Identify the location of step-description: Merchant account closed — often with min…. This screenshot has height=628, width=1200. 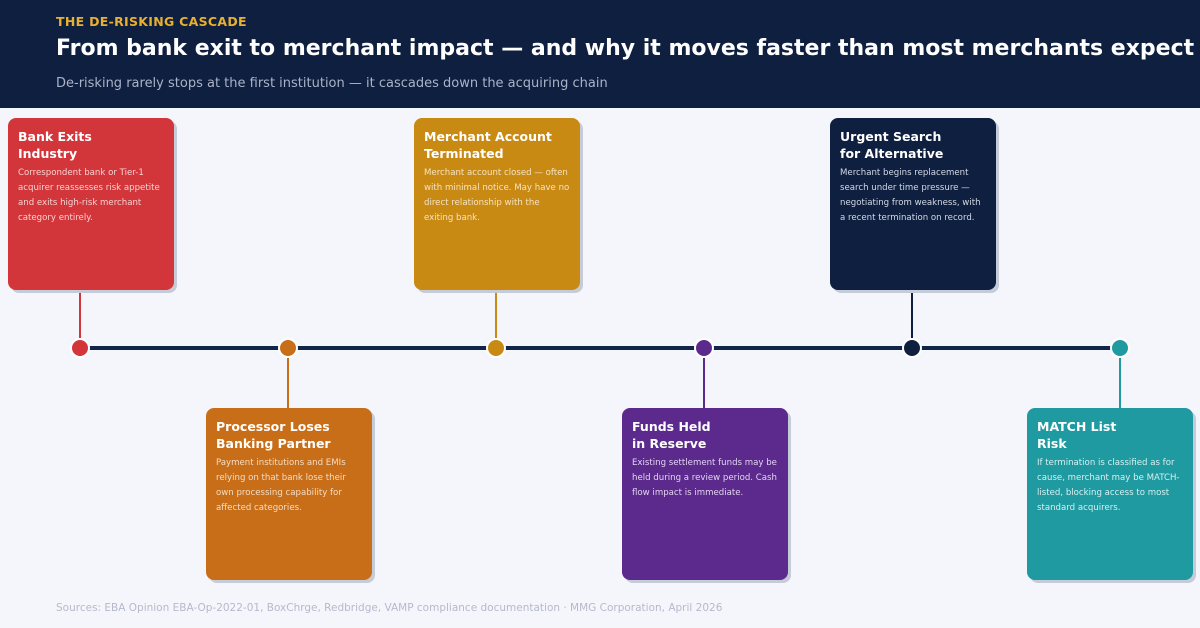
(497, 195).